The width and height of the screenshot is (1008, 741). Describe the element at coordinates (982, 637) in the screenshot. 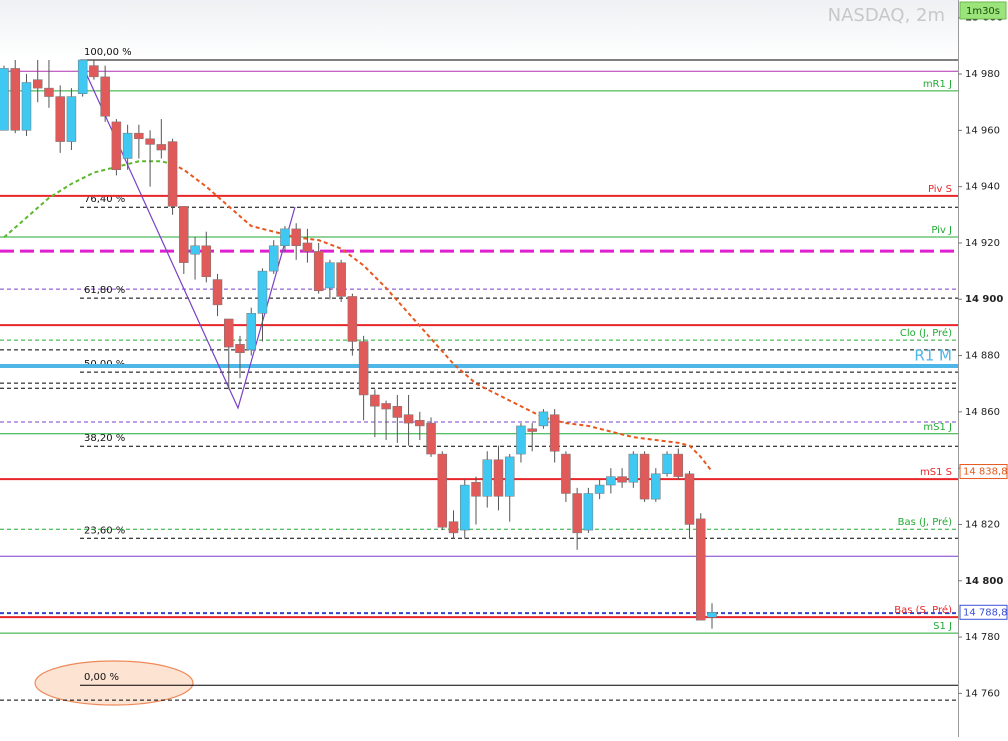

I see `y-tick-label: 14 780` at that location.